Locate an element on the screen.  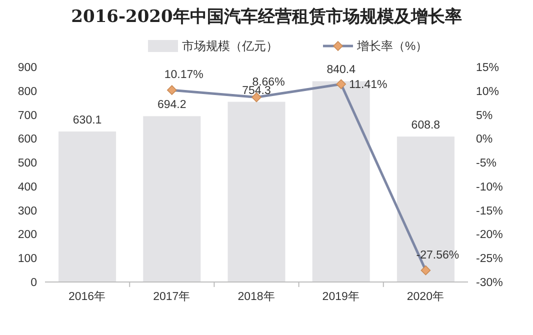
y-tick-label: 200 is located at coordinates (27, 235).